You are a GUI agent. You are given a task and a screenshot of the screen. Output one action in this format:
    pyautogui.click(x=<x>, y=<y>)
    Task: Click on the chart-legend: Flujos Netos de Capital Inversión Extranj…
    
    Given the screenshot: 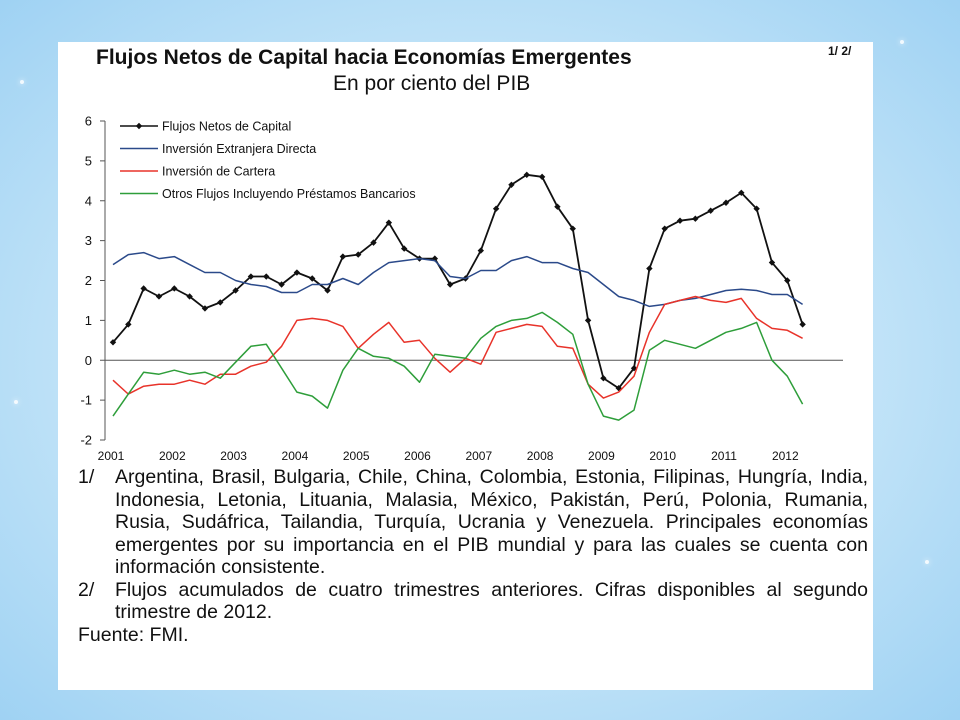 What is the action you would take?
    pyautogui.click(x=268, y=160)
    